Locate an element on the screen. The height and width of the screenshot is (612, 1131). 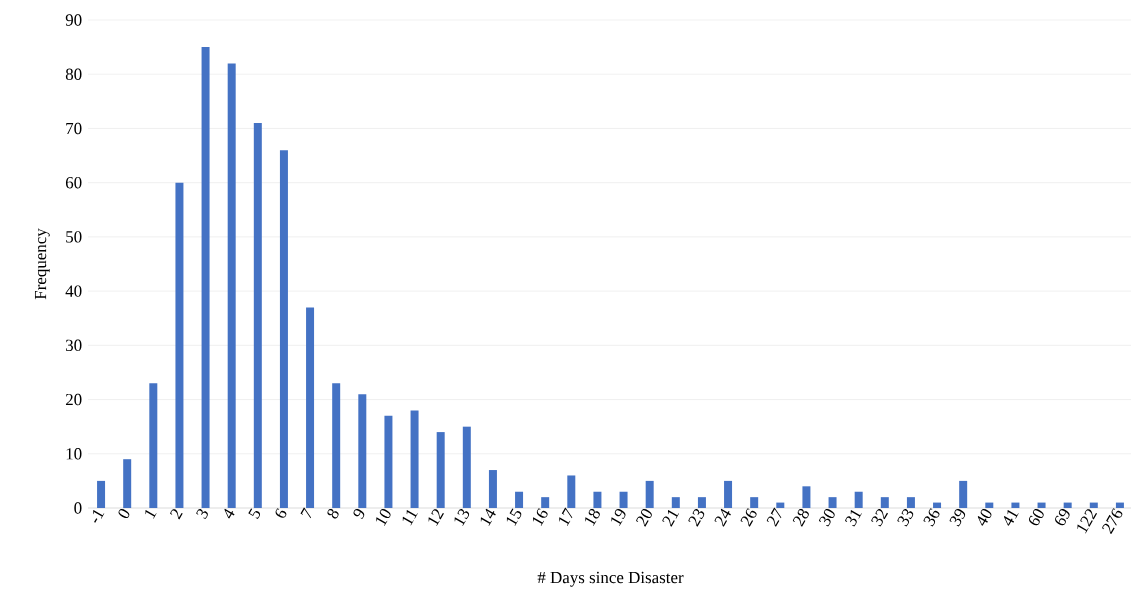
x-tick-label: 10 is located at coordinates (383, 518).